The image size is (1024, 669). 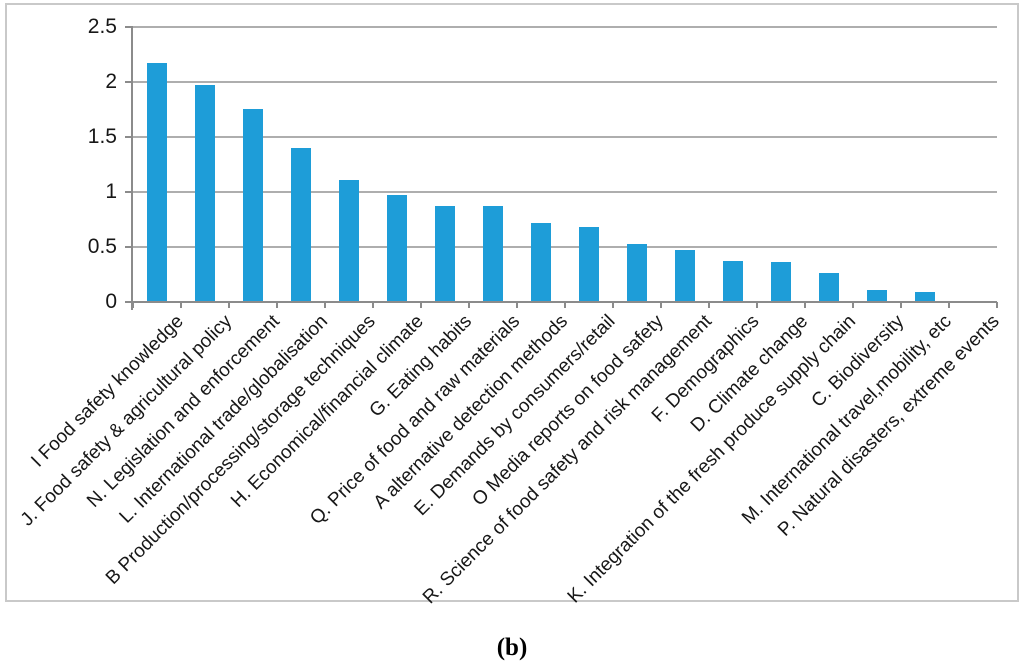 What do you see at coordinates (102, 136) in the screenshot?
I see `y-axis-tick-label: 1.5` at bounding box center [102, 136].